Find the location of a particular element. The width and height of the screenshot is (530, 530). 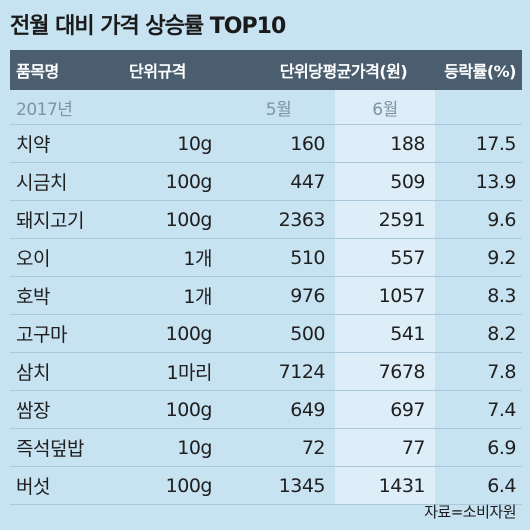

cell-item: 시금치 is located at coordinates (41, 183).